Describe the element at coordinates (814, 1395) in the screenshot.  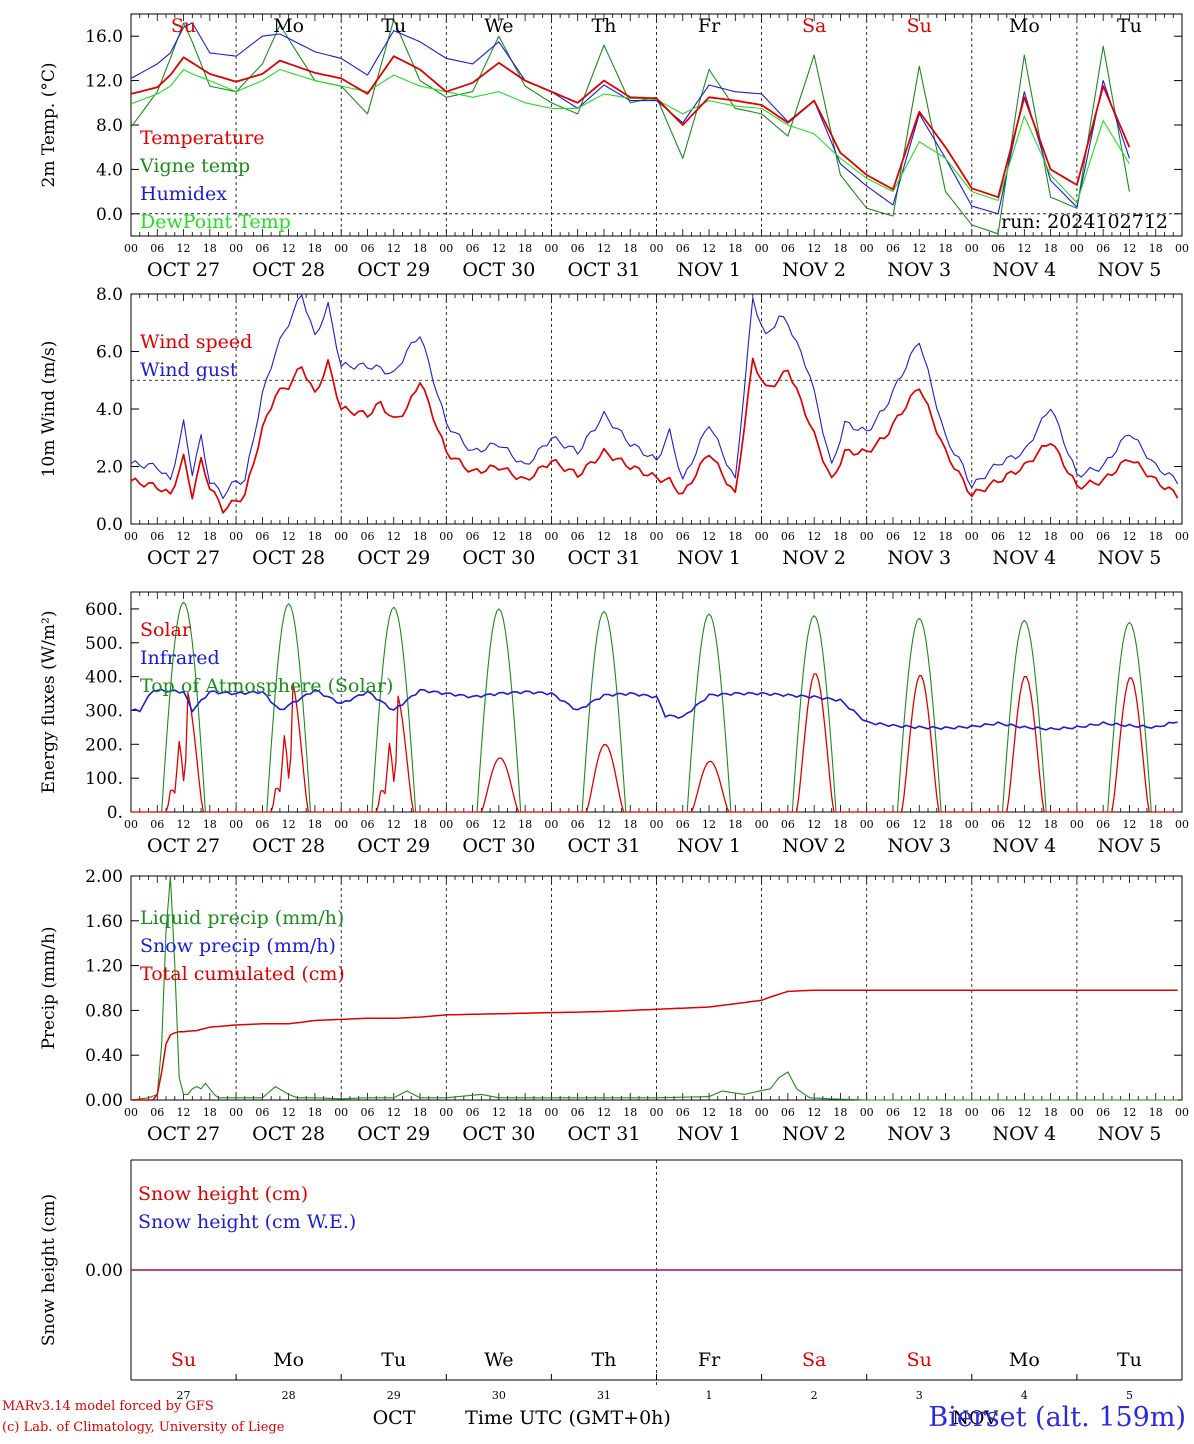
I see `day-number-label: 2` at that location.